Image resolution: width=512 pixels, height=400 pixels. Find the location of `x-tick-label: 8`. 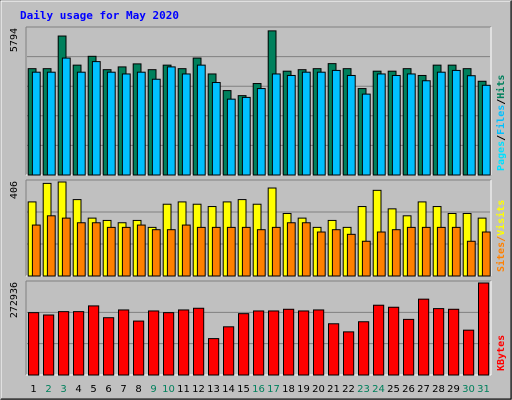

x-tick-label: 8 is located at coordinates (138, 389).